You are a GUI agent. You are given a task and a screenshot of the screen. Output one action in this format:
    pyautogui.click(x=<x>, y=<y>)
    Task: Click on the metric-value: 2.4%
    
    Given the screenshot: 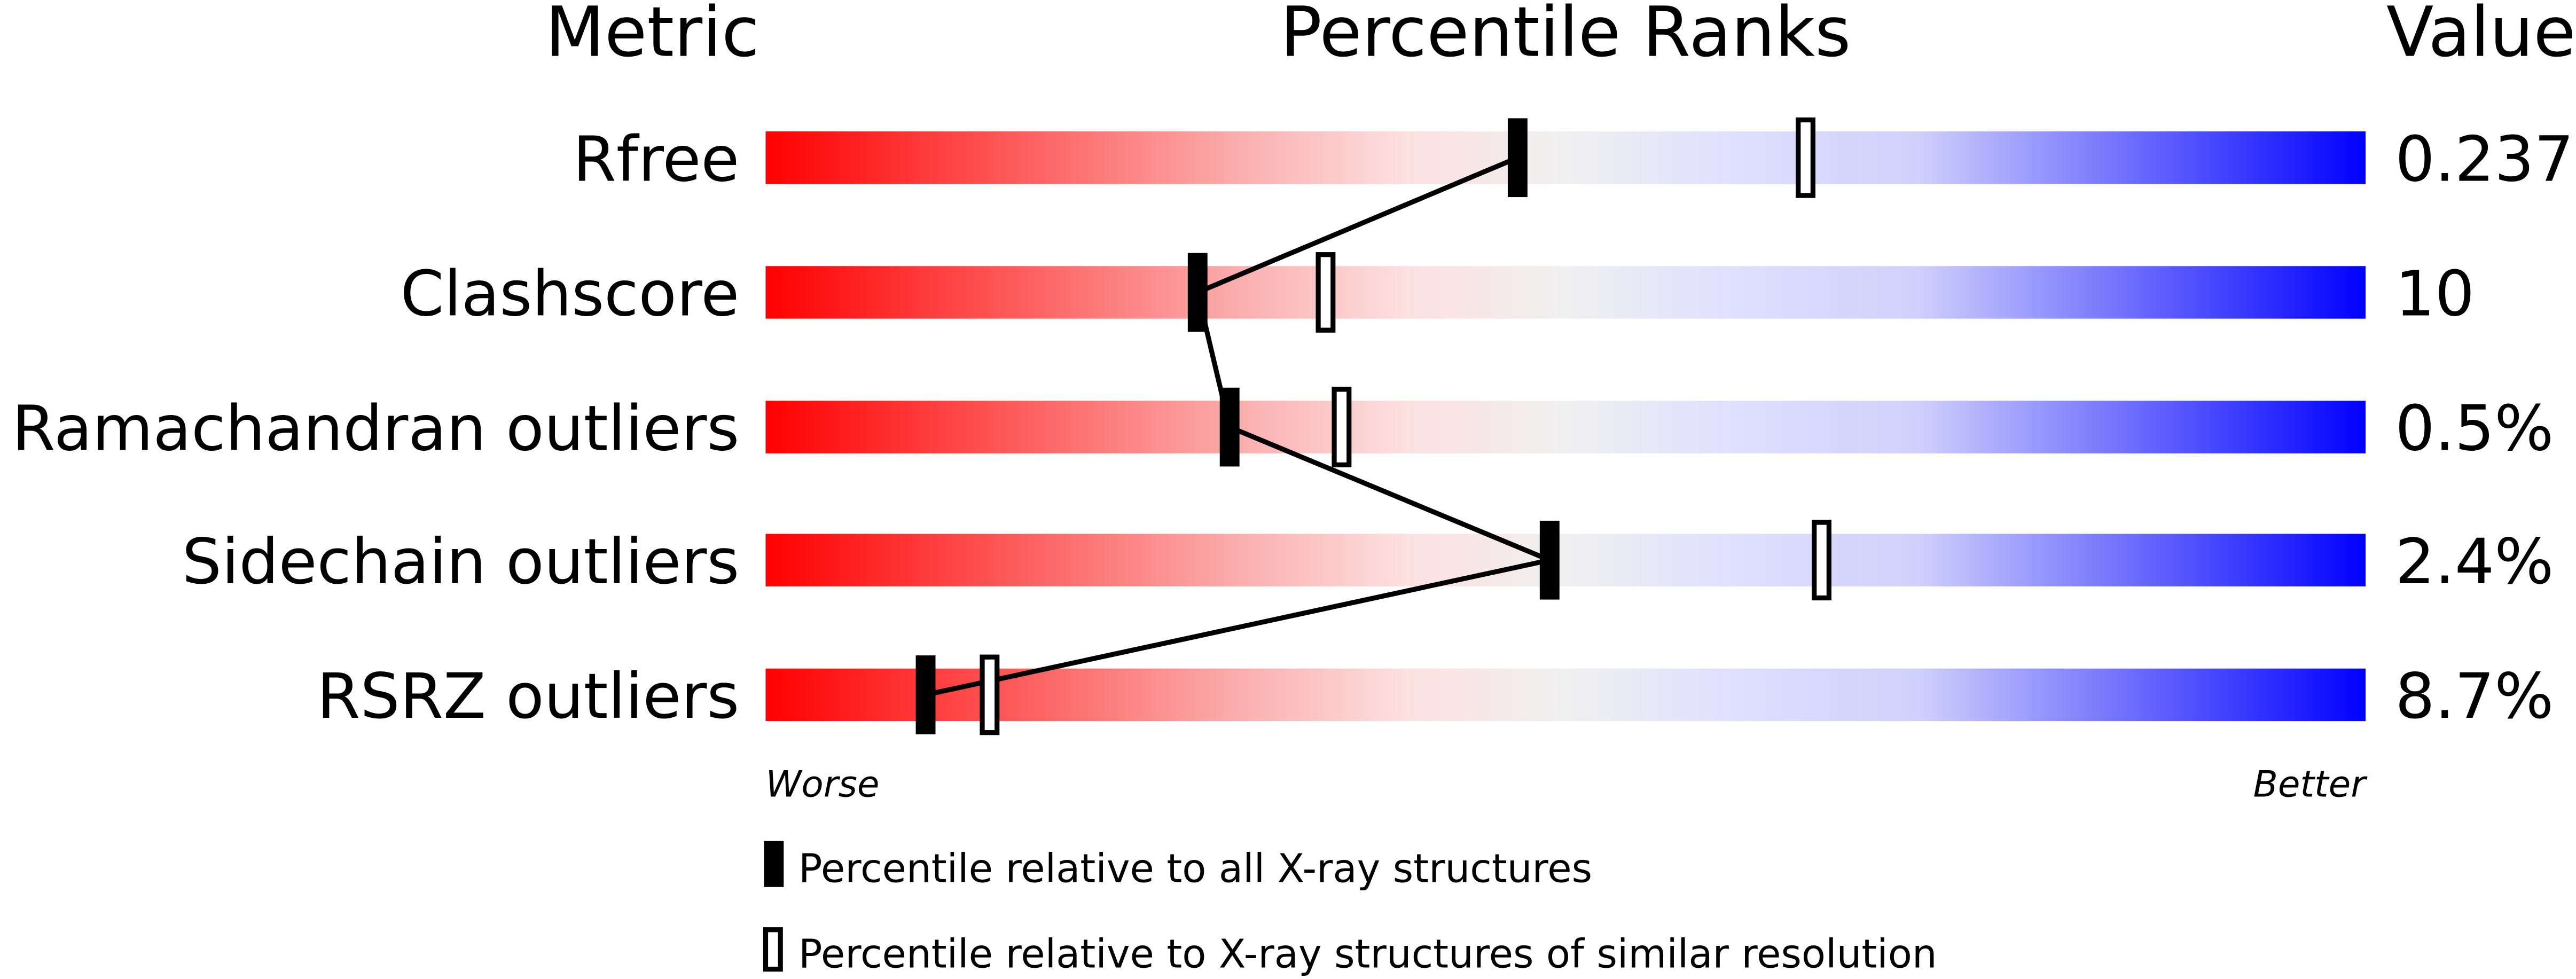 What is the action you would take?
    pyautogui.click(x=2474, y=562)
    